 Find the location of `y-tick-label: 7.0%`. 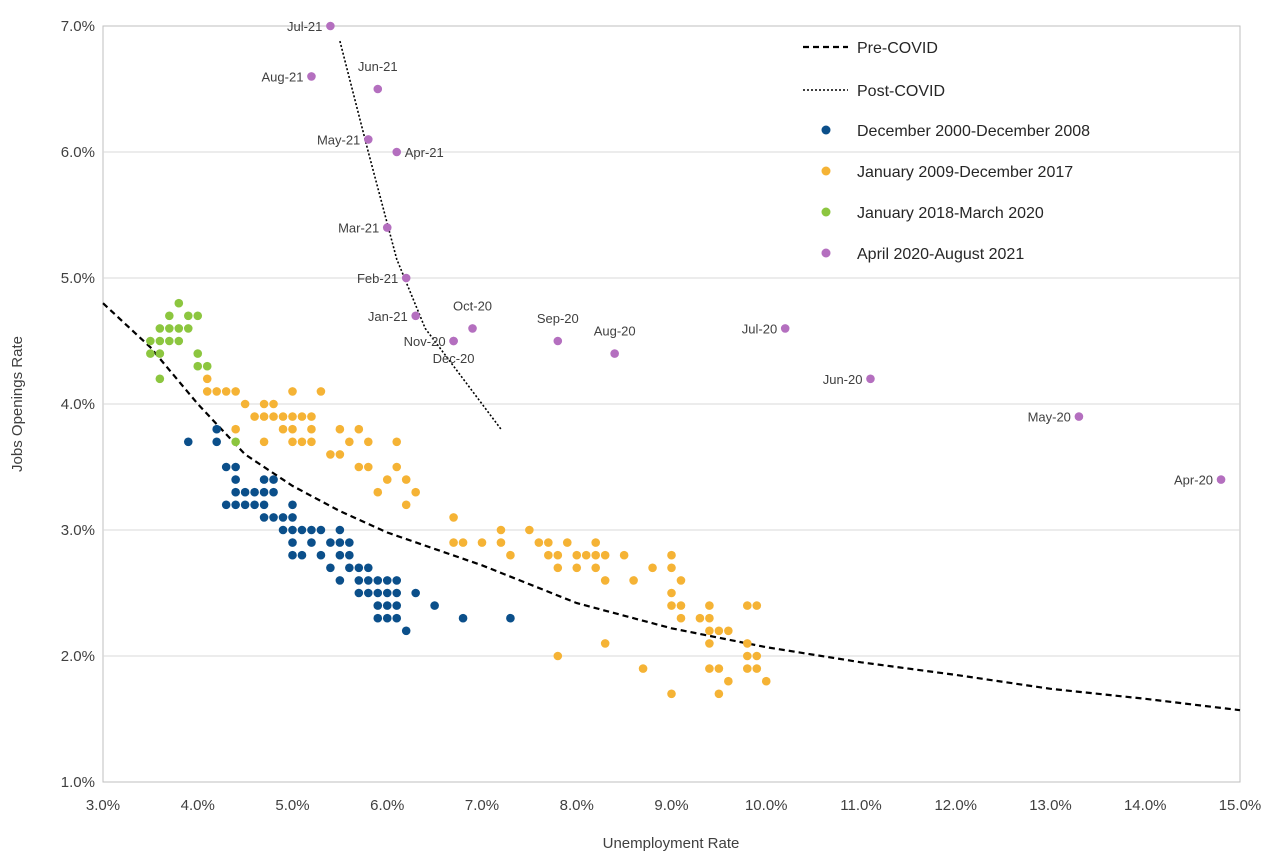

y-tick-label: 7.0% is located at coordinates (78, 26).